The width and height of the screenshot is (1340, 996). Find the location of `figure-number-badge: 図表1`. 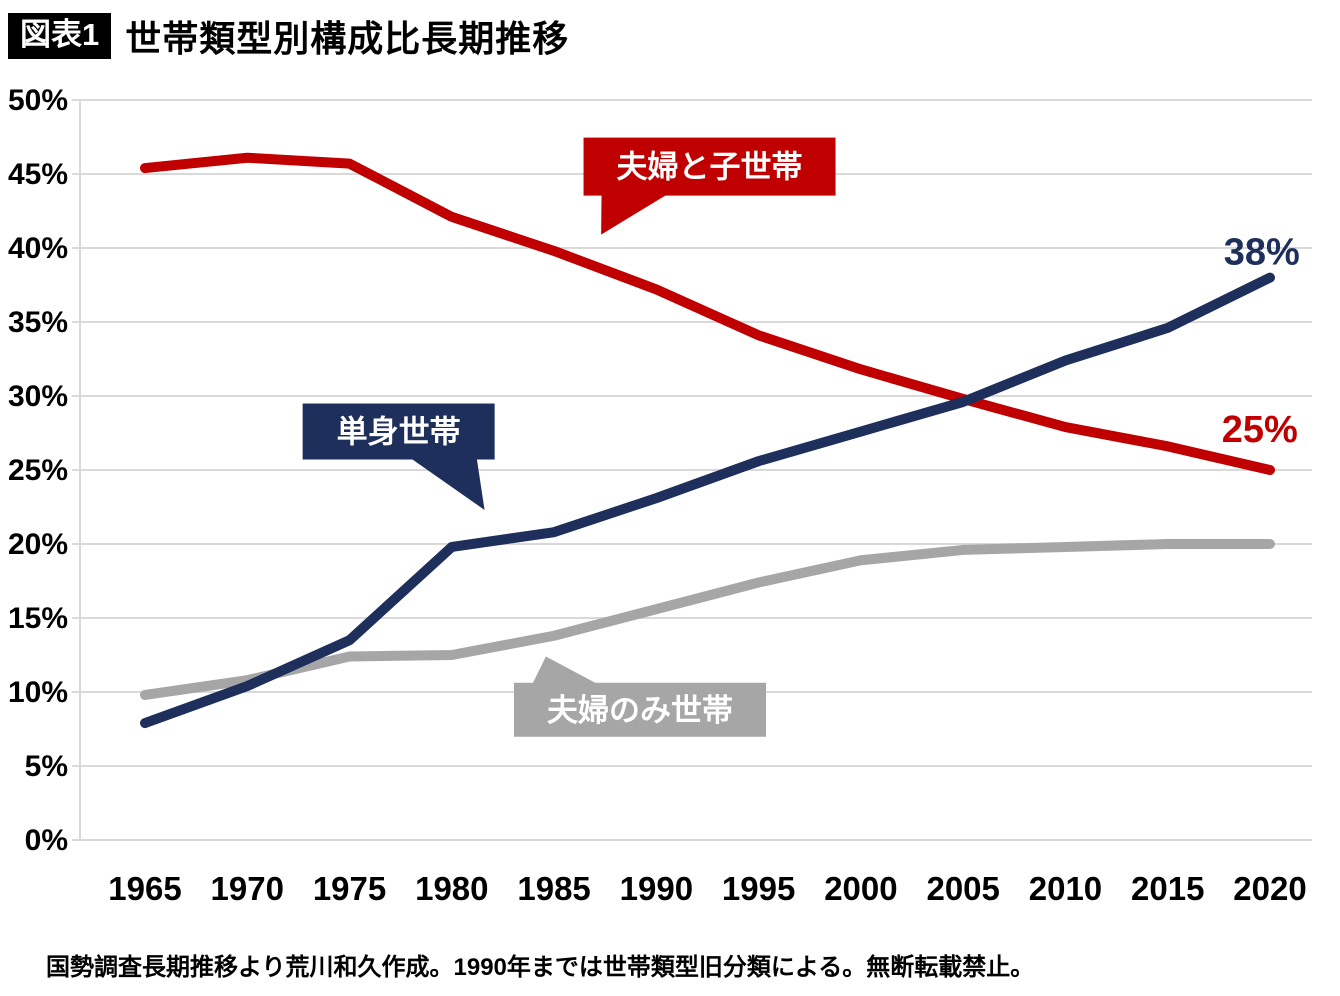

figure-number-badge: 図表1 is located at coordinates (60, 36).